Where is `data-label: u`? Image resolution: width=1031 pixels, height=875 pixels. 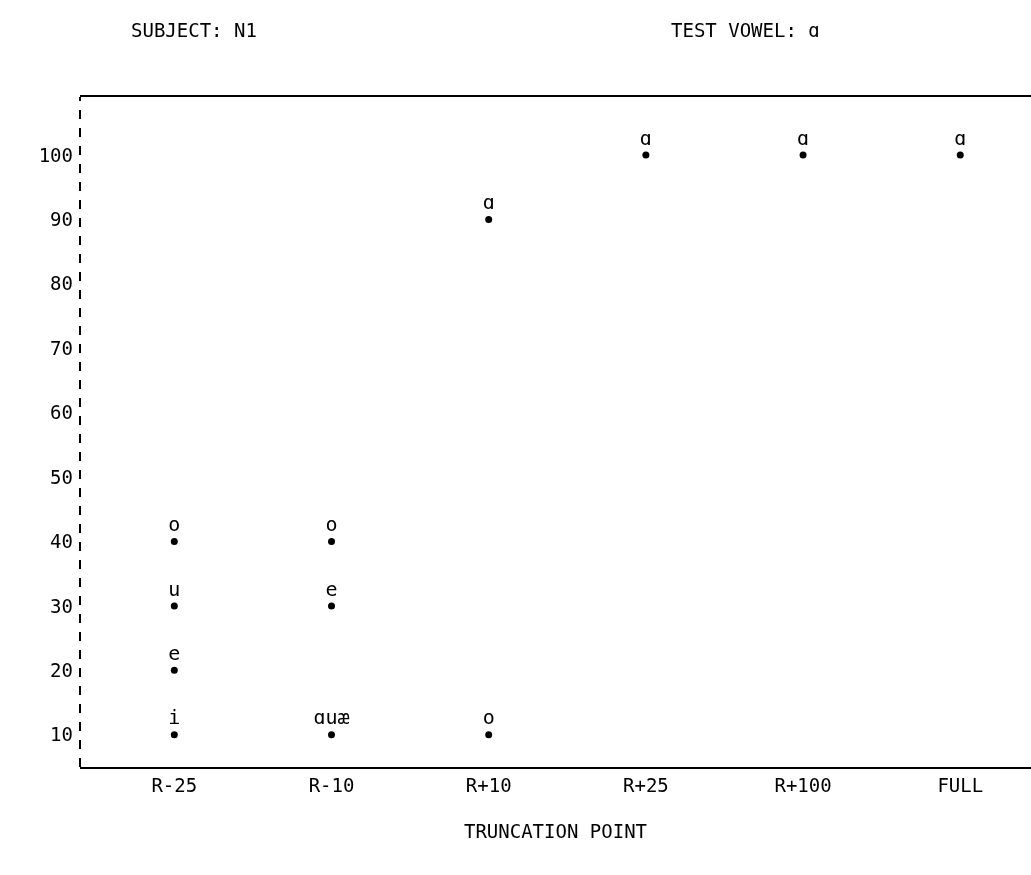 data-label: u is located at coordinates (174, 588).